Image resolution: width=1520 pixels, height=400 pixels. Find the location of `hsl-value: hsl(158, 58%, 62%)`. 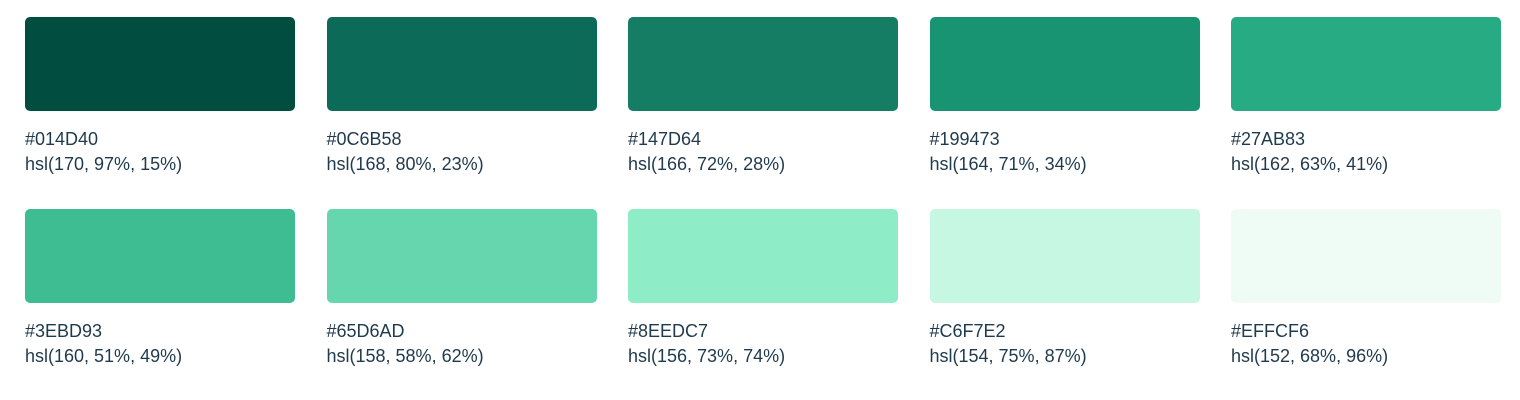

hsl-value: hsl(158, 58%, 62%) is located at coordinates (405, 356).